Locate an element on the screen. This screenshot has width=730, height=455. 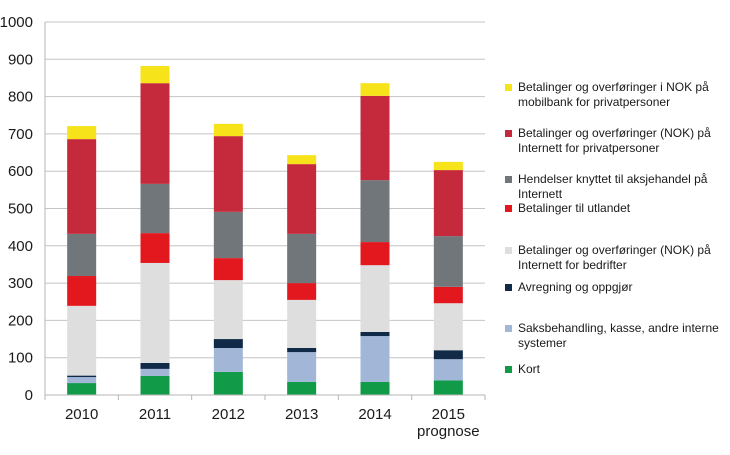
legend-item: Avregning og oppgjør is located at coordinates (569, 287).